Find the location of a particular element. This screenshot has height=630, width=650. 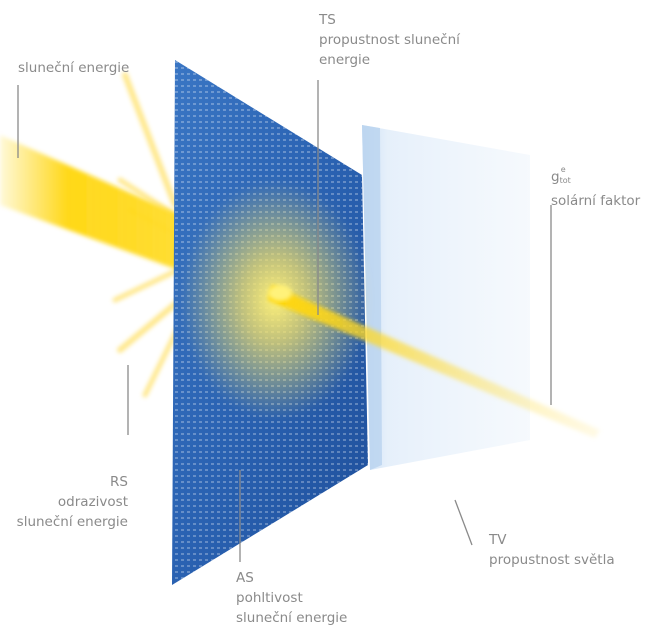

label-solar-energy: sluneční energie is located at coordinates (73, 68).